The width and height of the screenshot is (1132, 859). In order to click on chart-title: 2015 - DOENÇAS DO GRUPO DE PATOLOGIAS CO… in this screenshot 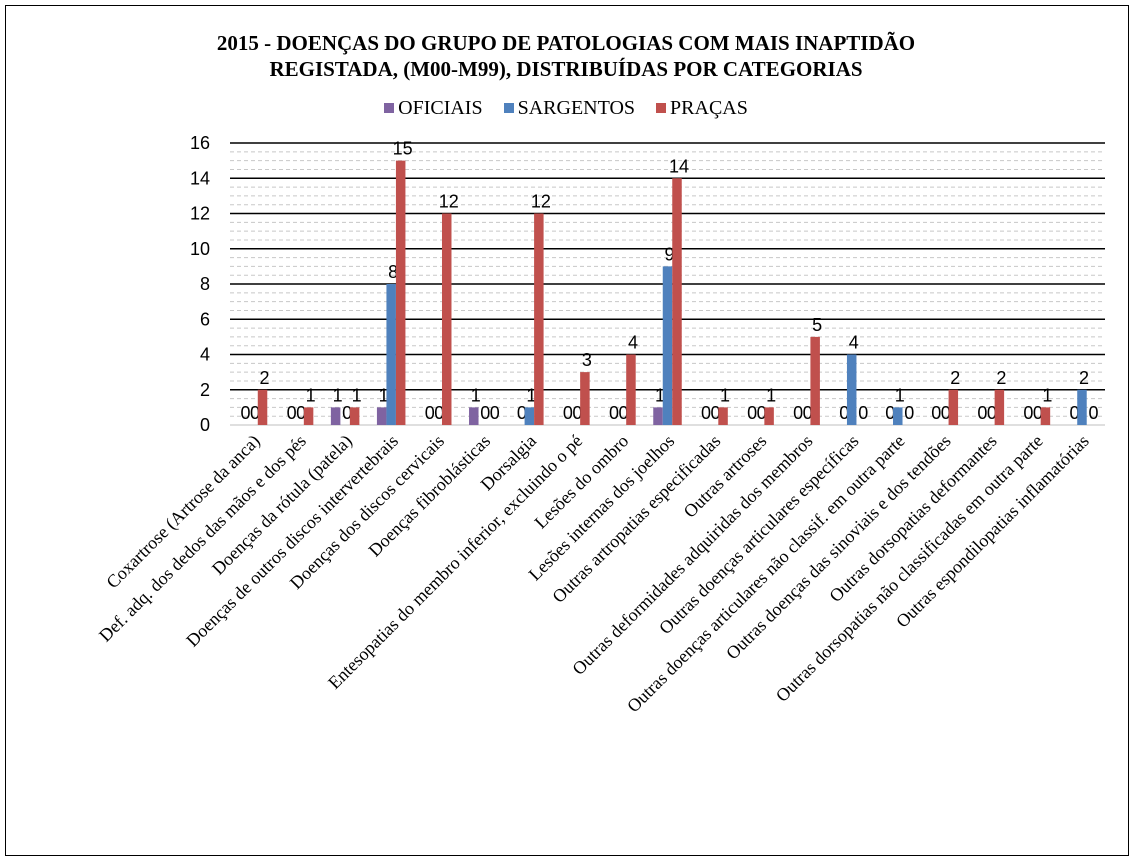, I will do `click(566, 56)`.